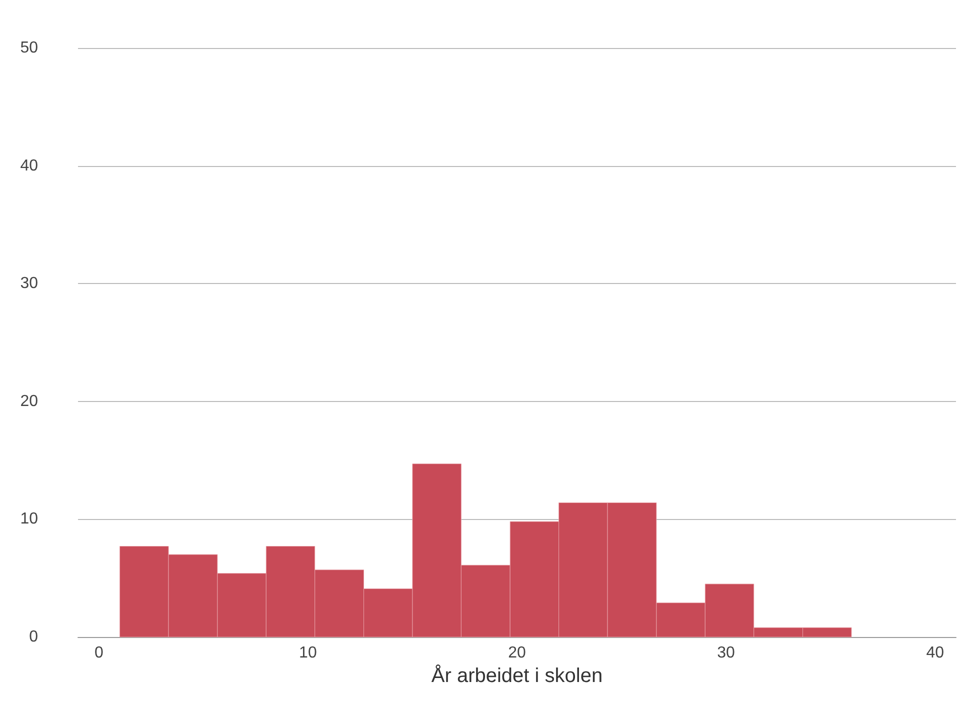  I want to click on y-tick-label: 20, so click(29, 401).